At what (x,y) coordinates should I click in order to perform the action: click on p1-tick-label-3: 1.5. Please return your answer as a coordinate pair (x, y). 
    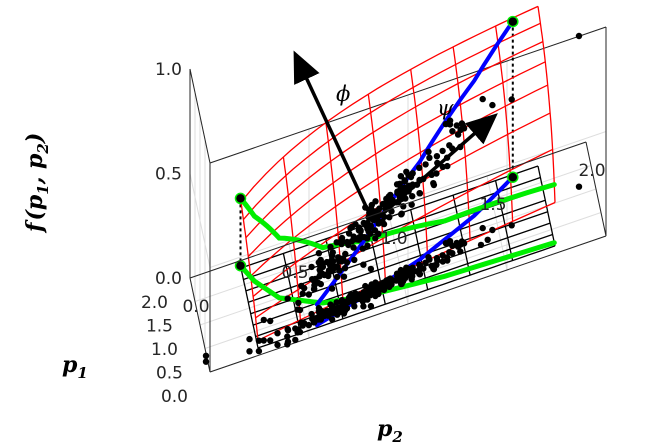
    Looking at the image, I should click on (159, 327).